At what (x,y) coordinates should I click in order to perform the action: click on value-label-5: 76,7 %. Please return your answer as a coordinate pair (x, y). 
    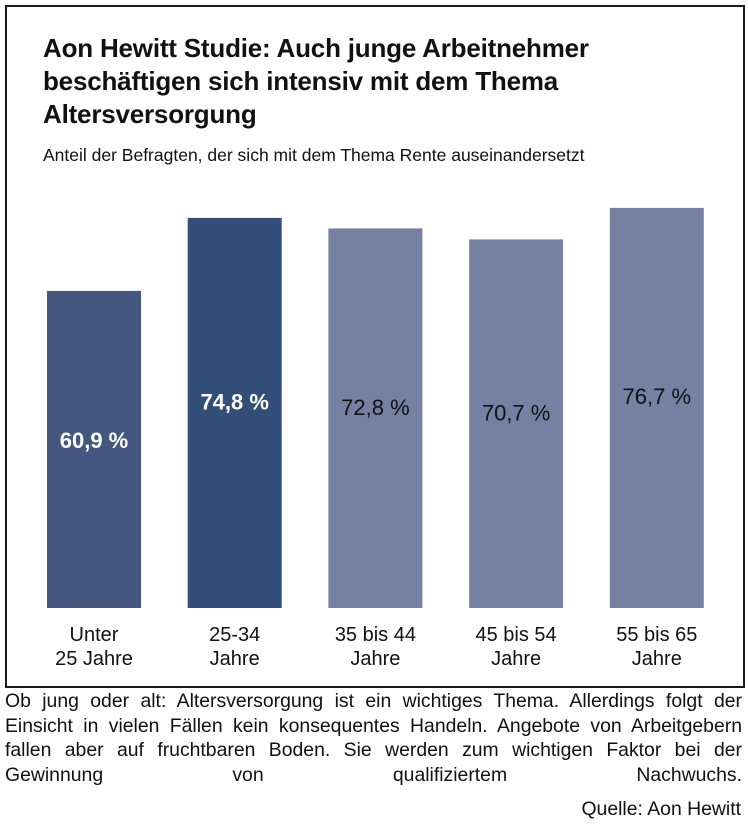
    Looking at the image, I should click on (657, 396).